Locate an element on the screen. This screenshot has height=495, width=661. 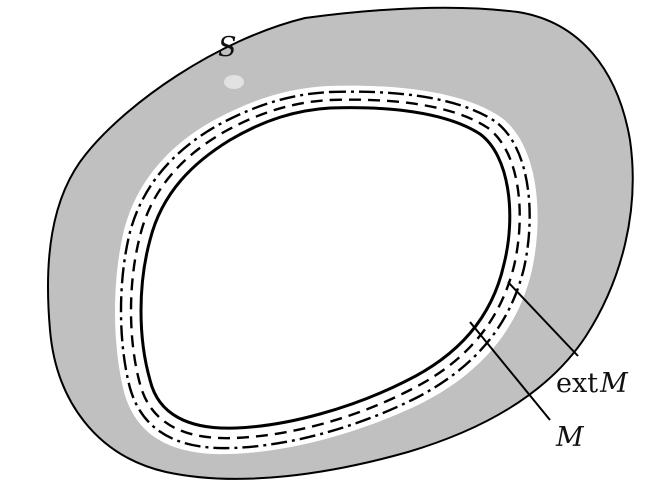
label-ext-m: extM is located at coordinates (592, 383).